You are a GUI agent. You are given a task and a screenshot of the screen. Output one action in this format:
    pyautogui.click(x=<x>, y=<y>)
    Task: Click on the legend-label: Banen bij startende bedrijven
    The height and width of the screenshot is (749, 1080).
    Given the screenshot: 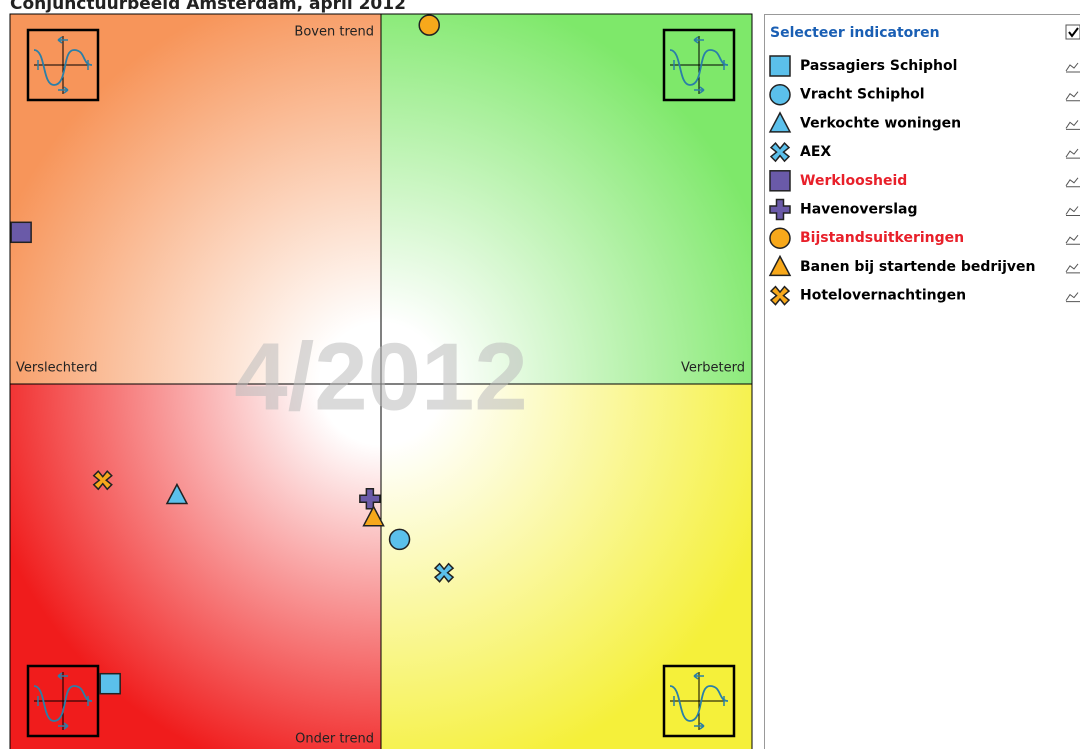 What is the action you would take?
    pyautogui.click(x=917, y=267)
    